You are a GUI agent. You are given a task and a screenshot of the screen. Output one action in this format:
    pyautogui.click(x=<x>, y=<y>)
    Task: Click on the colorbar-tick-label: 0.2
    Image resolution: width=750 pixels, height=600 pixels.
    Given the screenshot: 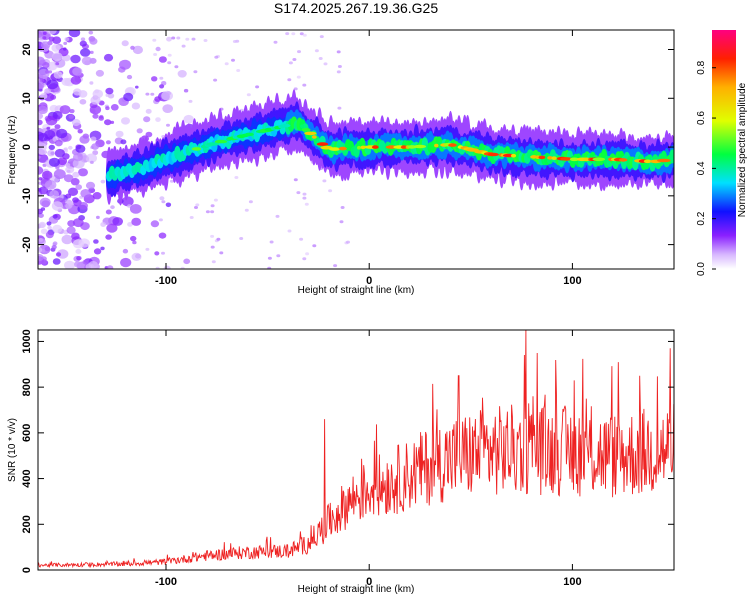 What is the action you would take?
    pyautogui.click(x=701, y=218)
    